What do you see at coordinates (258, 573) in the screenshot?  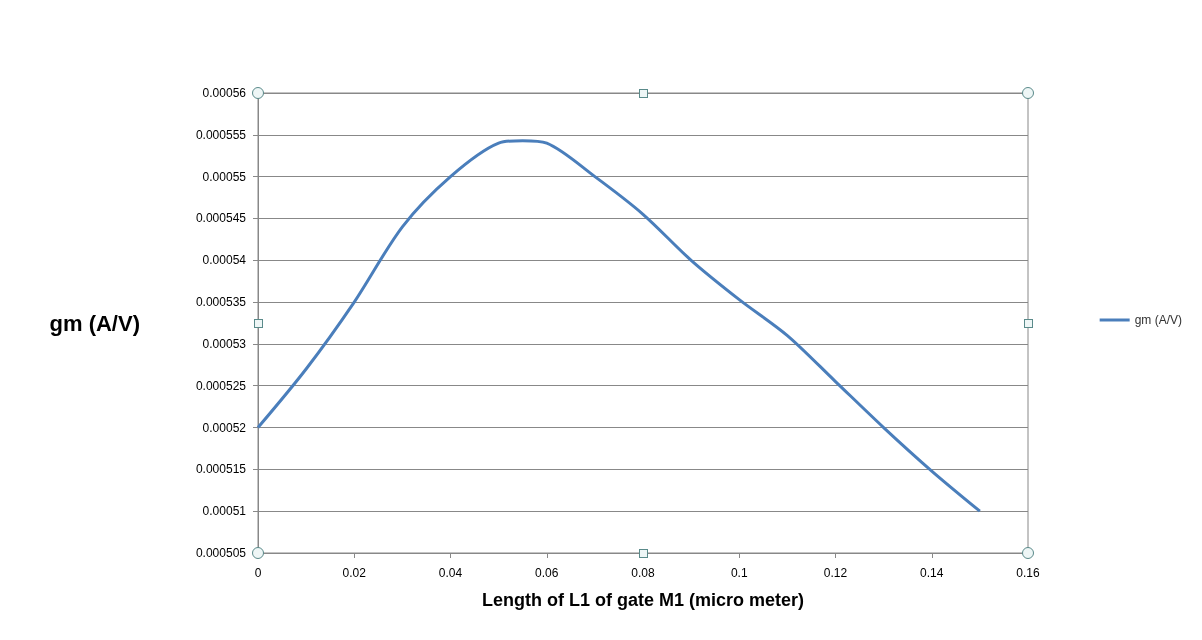 I see `x-tick-label: 0` at bounding box center [258, 573].